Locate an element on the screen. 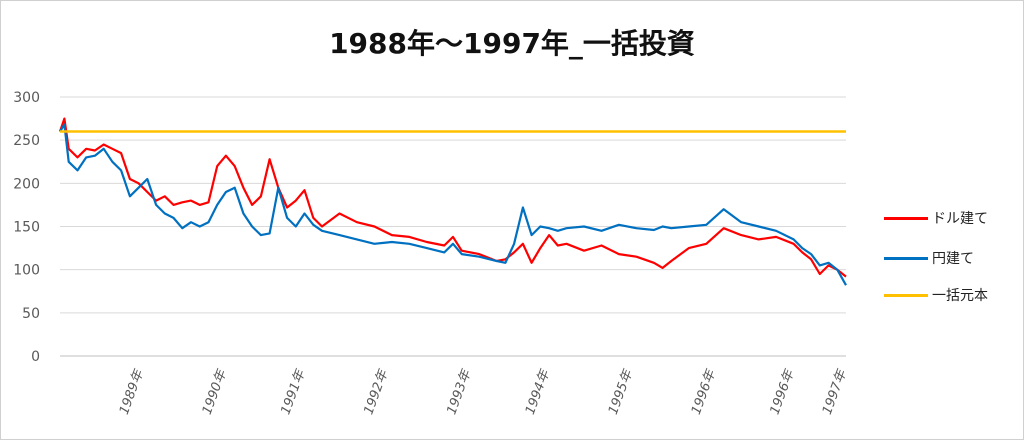 The height and width of the screenshot is (440, 1024). y-tick-label: 250 is located at coordinates (26, 141).